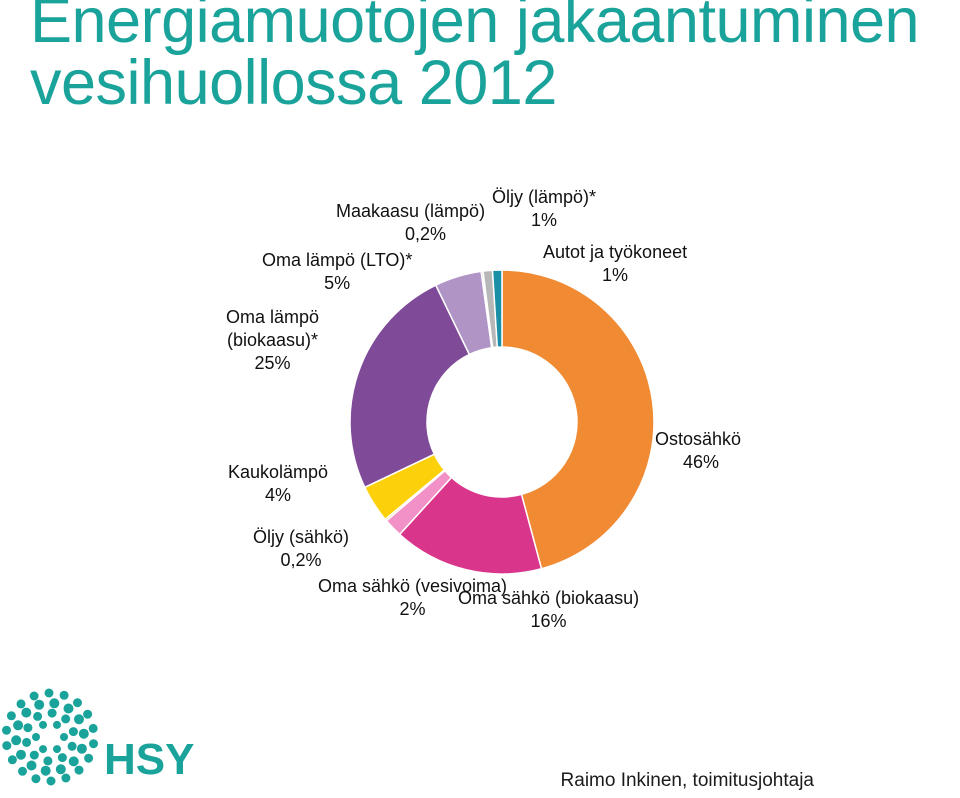  What do you see at coordinates (337, 272) in the screenshot?
I see `label-oma-lampo-lto: Oma lämpö (LTO)* 5%` at bounding box center [337, 272].